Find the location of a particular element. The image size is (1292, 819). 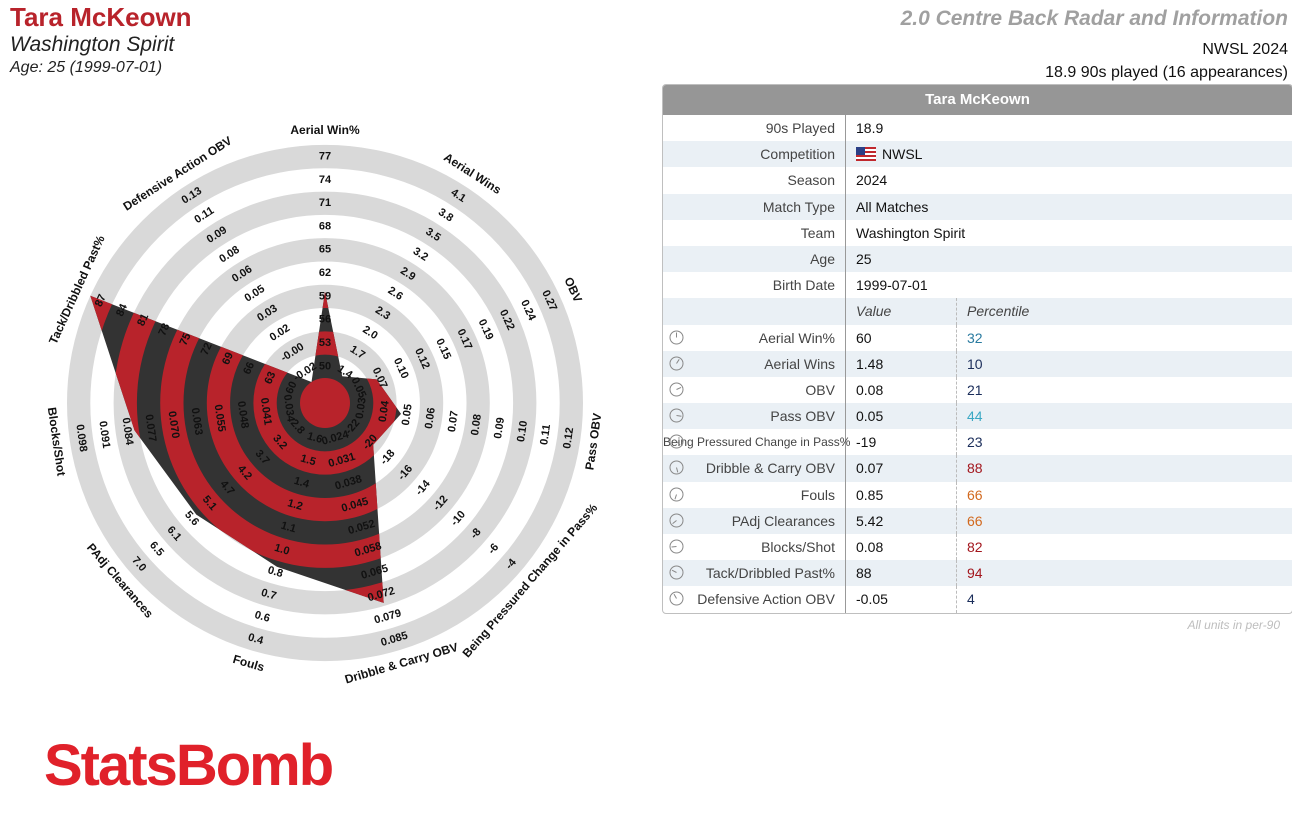

metric-label: Tack/Dribbled Past% is located at coordinates (754, 573).